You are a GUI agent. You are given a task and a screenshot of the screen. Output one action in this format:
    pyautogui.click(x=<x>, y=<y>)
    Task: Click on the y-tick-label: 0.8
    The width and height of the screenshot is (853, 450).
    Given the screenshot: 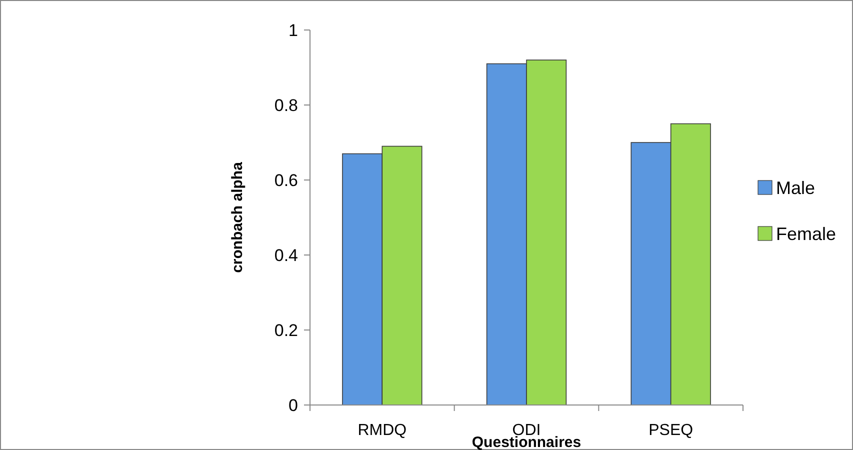 What is the action you would take?
    pyautogui.click(x=286, y=105)
    